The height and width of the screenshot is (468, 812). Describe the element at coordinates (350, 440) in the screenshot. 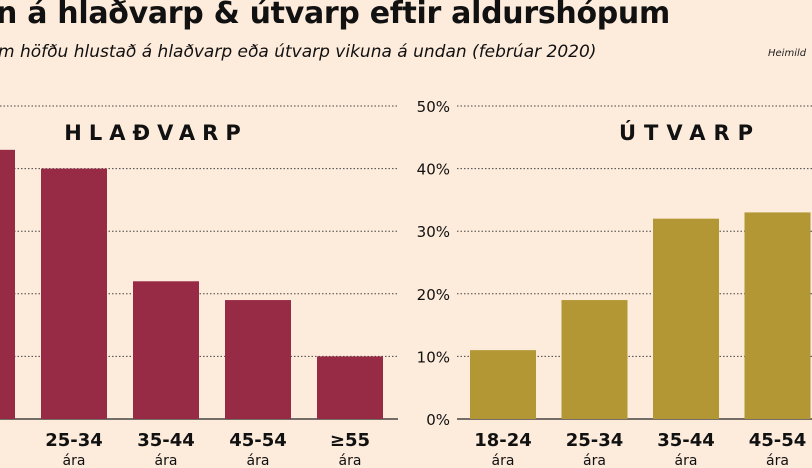

I see `x-tick-label: ≥55` at that location.